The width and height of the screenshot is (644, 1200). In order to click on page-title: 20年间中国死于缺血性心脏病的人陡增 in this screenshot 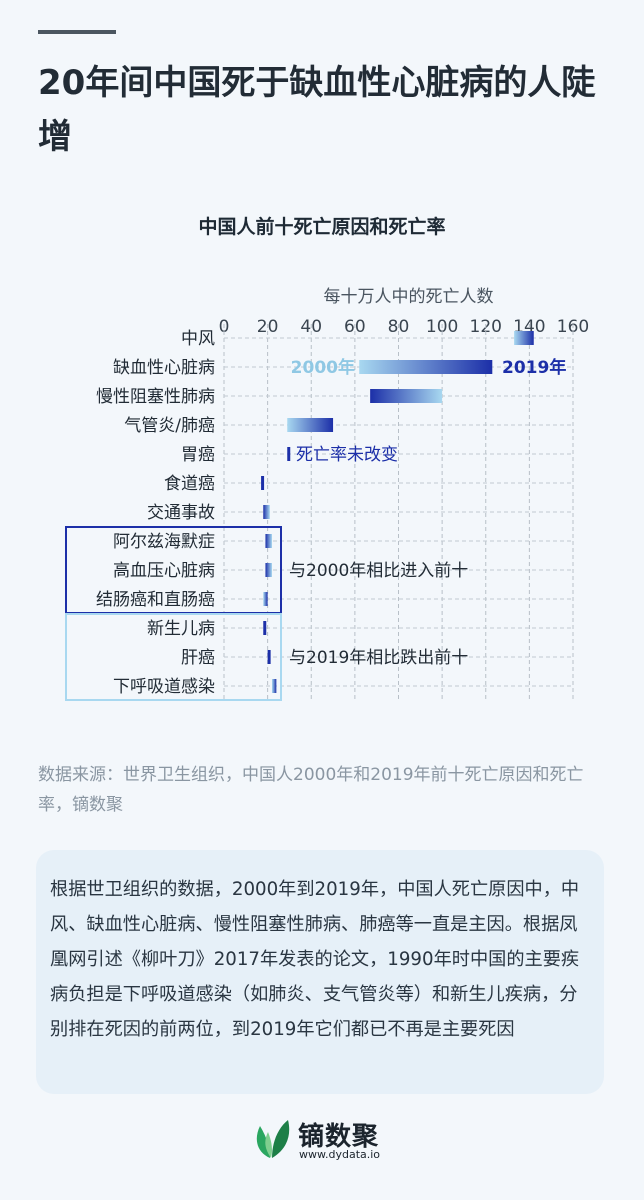, I will do `click(317, 110)`.